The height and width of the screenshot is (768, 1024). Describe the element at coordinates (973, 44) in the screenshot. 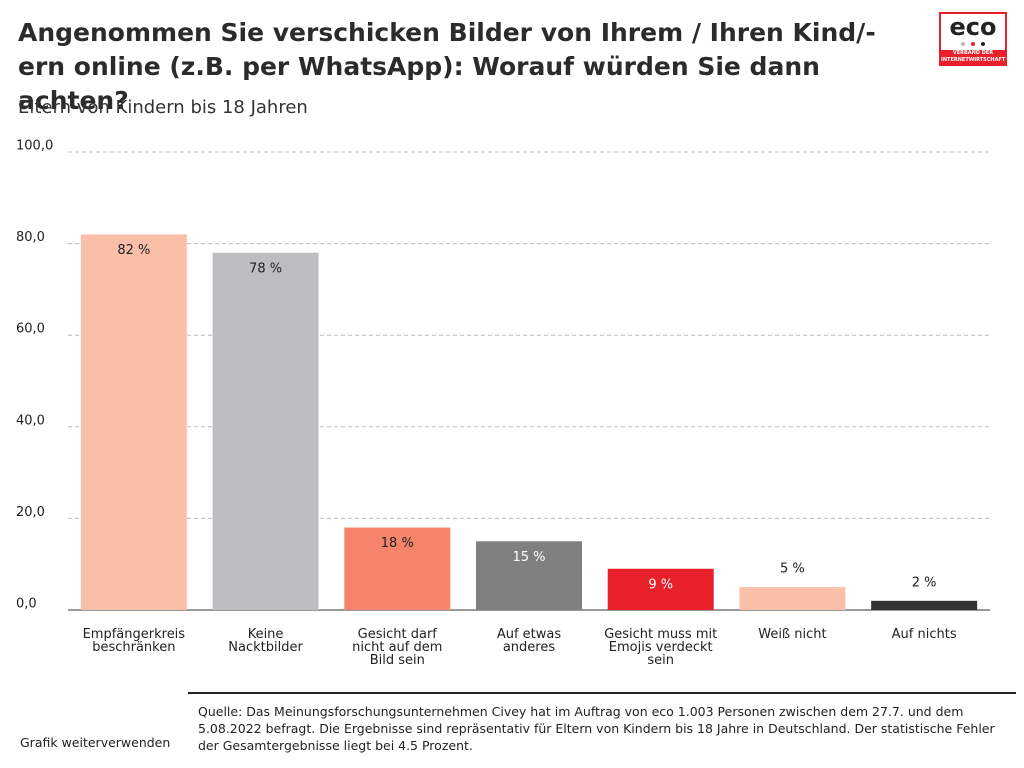

I see `logo-dots` at that location.